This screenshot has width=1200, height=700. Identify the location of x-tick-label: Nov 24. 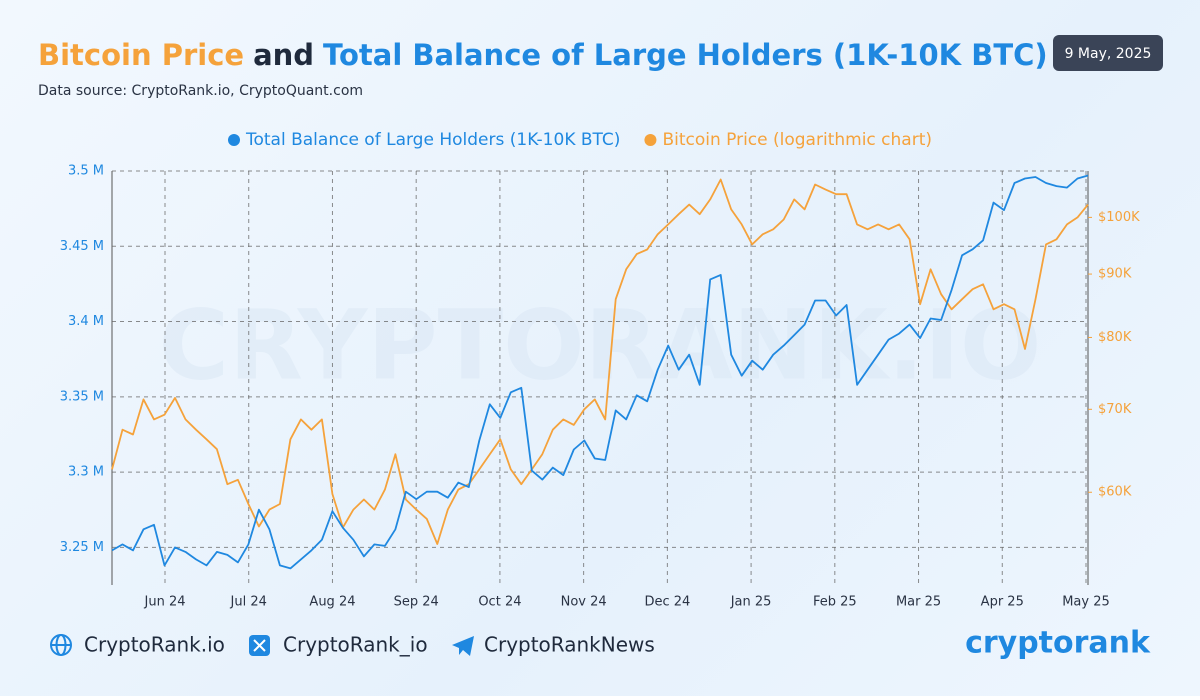
(584, 602).